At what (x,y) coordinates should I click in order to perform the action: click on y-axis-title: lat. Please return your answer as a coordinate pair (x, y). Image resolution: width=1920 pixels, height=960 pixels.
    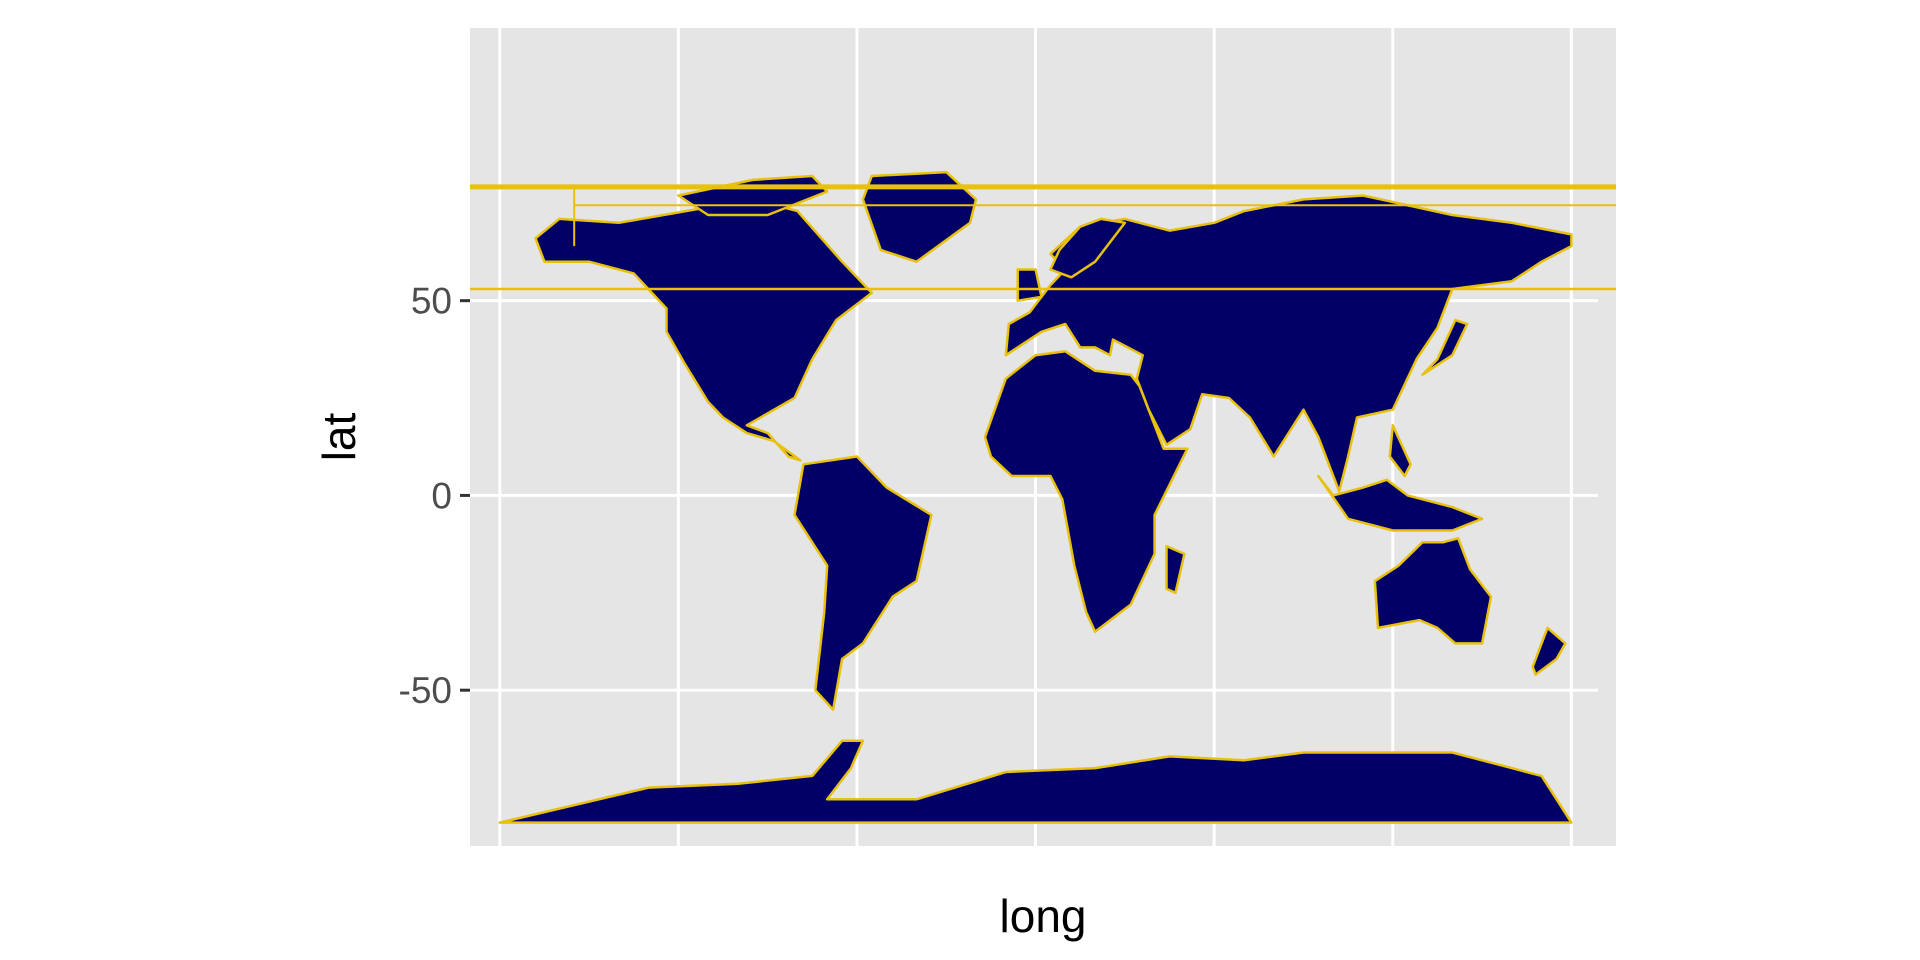
    Looking at the image, I should click on (339, 436).